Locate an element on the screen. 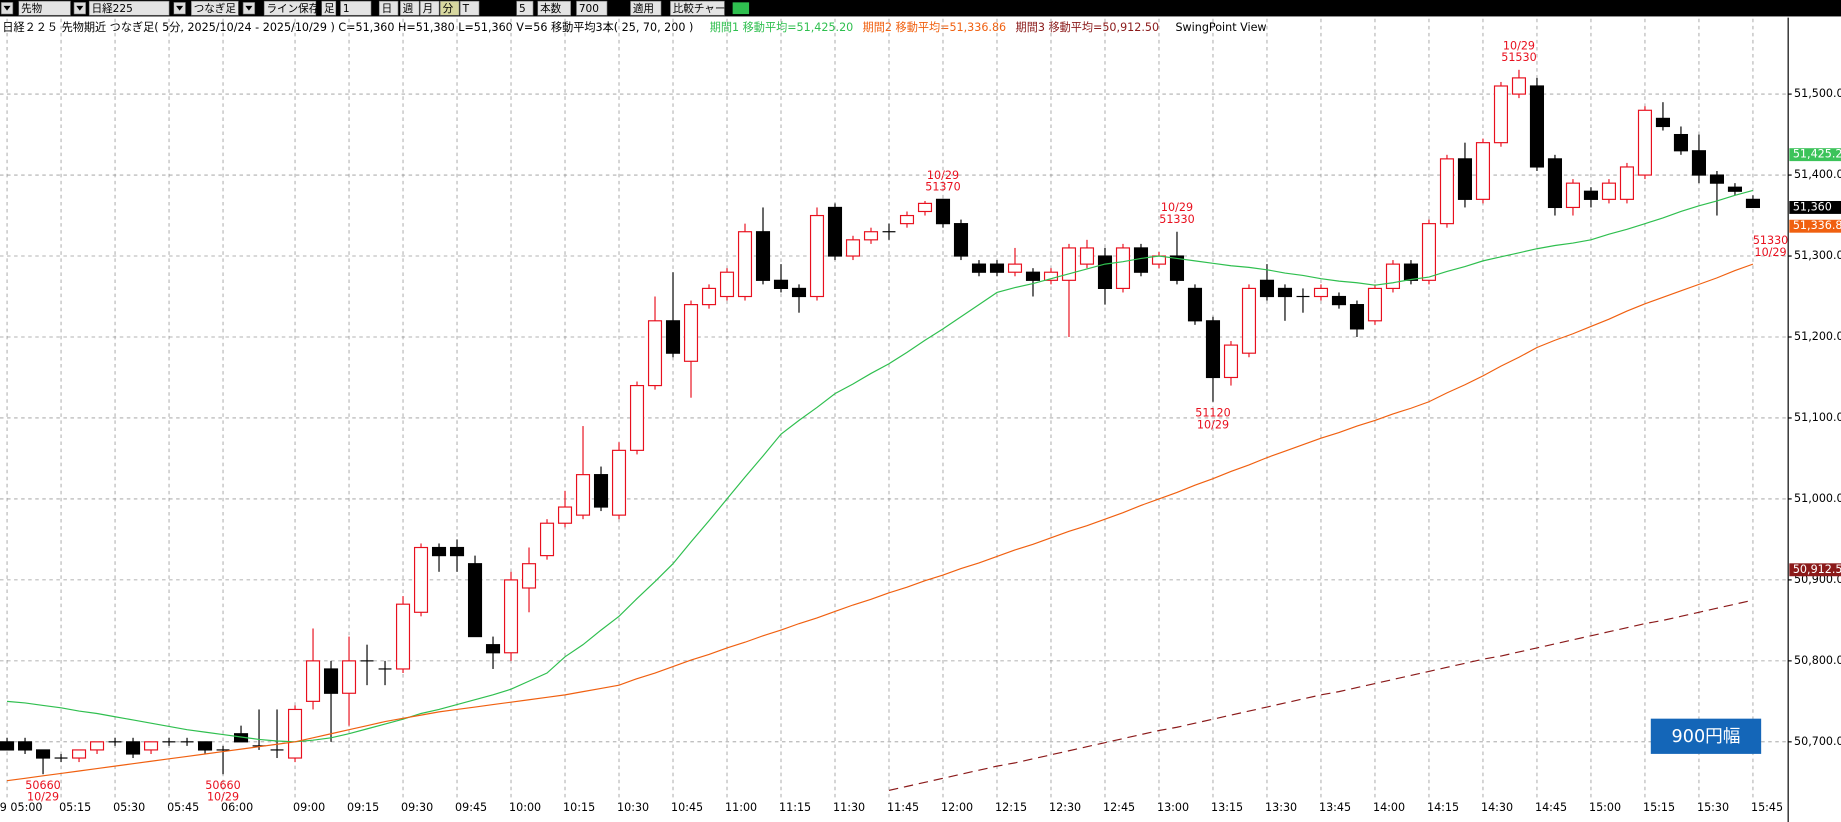 Image resolution: width=1841 pixels, height=822 pixels. x-tick-label: 15:45 is located at coordinates (1767, 807).